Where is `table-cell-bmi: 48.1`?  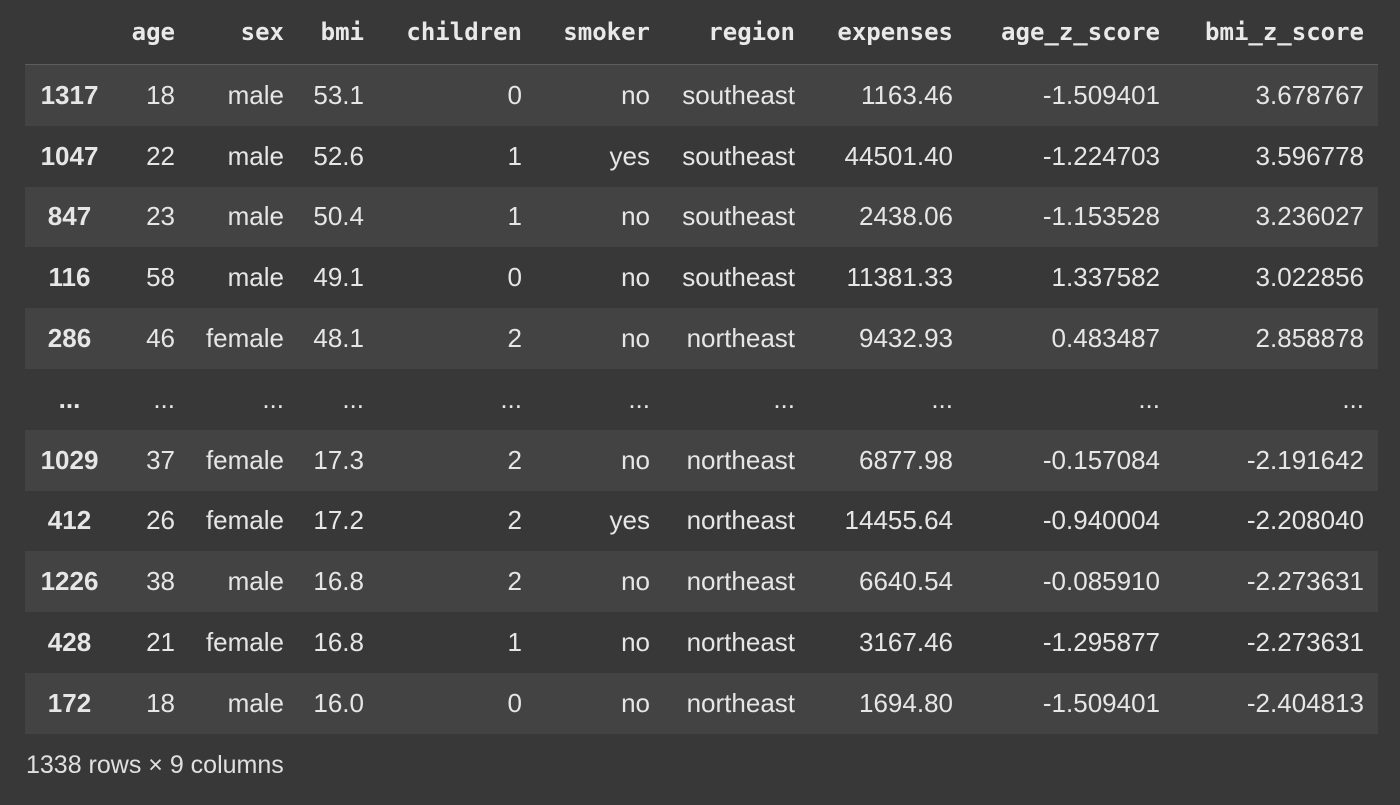 table-cell-bmi: 48.1 is located at coordinates (338, 338).